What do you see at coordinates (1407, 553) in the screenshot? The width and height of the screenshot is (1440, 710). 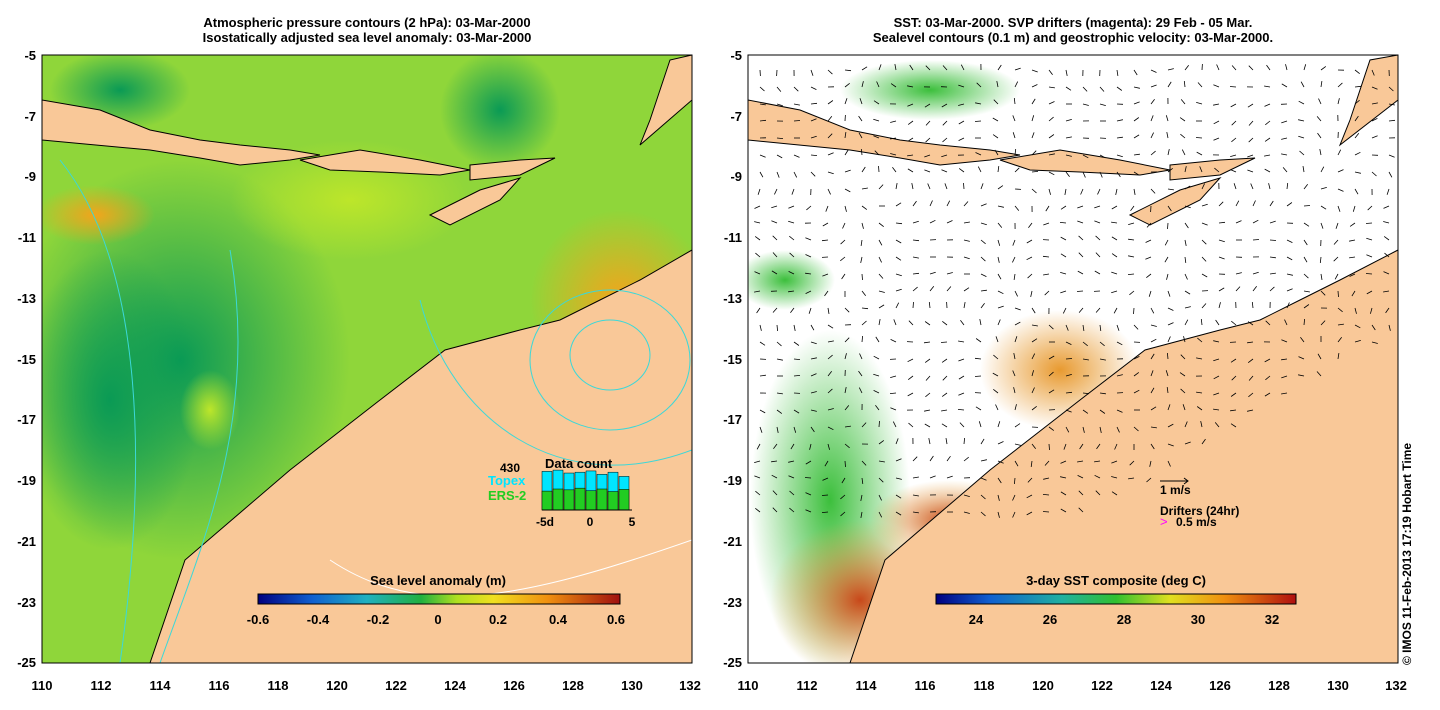 I see `copyright-text: © IMOS 11-Feb-2013 17:19 Hobart Time` at bounding box center [1407, 553].